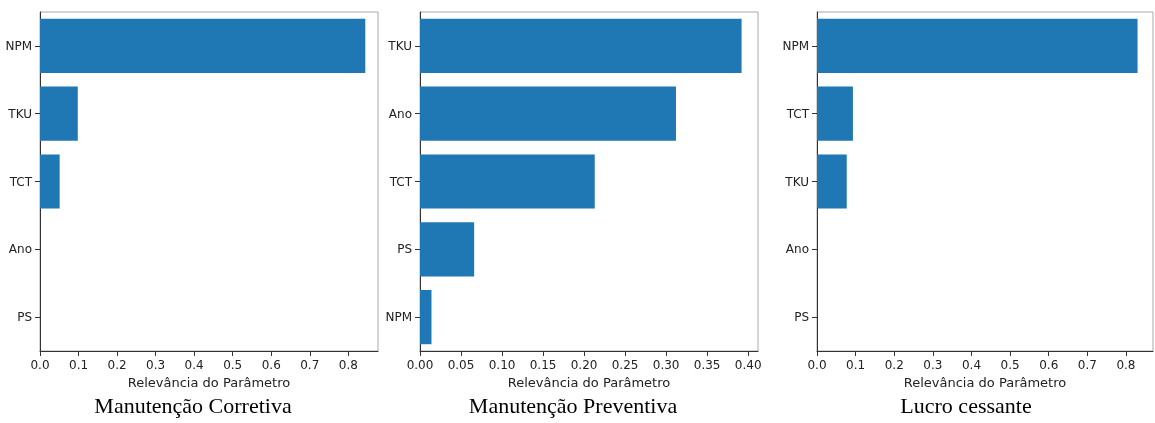  I want to click on x-tick-label: 0.40, so click(748, 365).